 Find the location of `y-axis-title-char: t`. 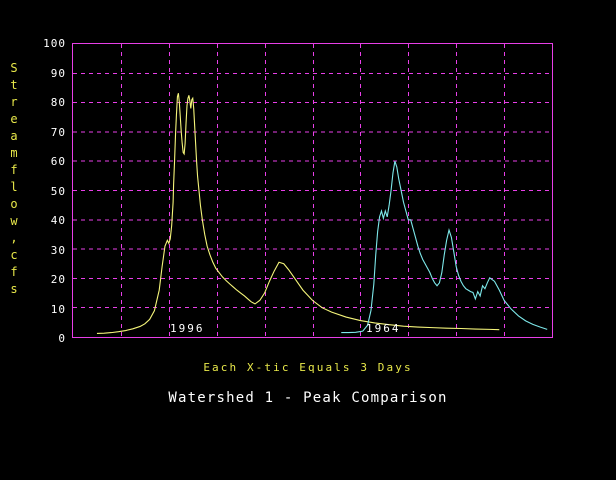

y-axis-title-char: t is located at coordinates (14, 85).